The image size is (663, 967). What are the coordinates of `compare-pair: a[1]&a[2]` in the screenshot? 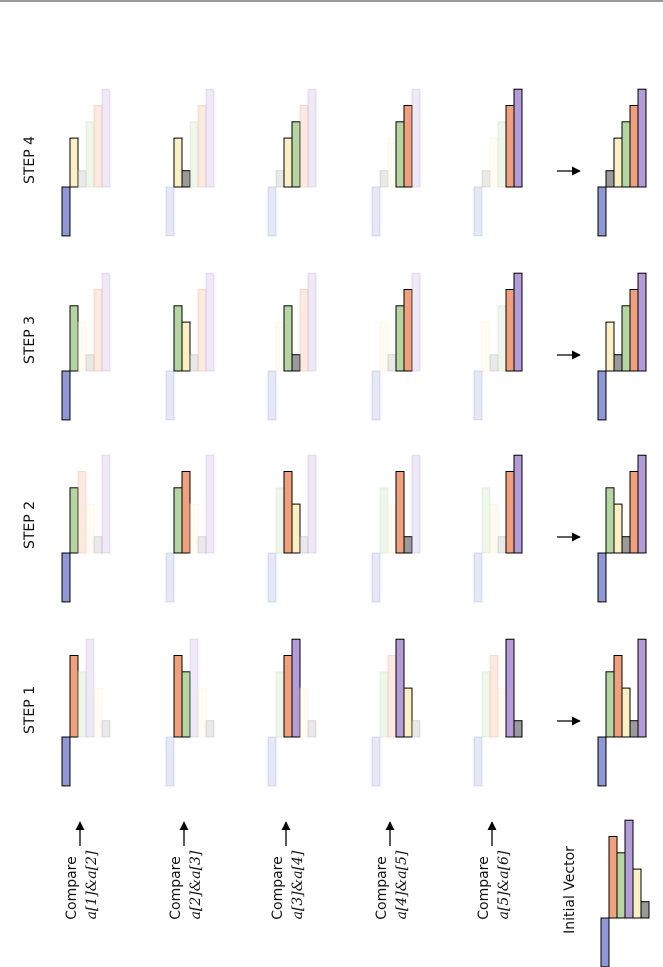 It's located at (92, 884).